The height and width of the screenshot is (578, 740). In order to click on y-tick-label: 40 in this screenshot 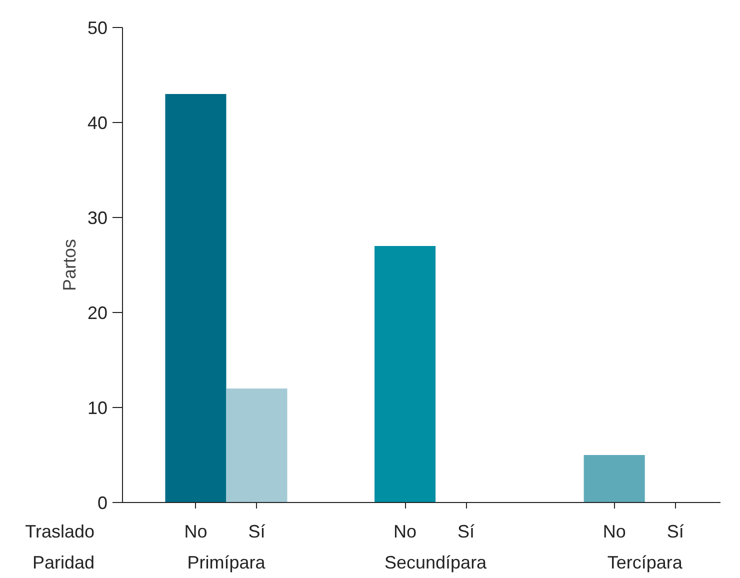, I will do `click(97, 123)`.